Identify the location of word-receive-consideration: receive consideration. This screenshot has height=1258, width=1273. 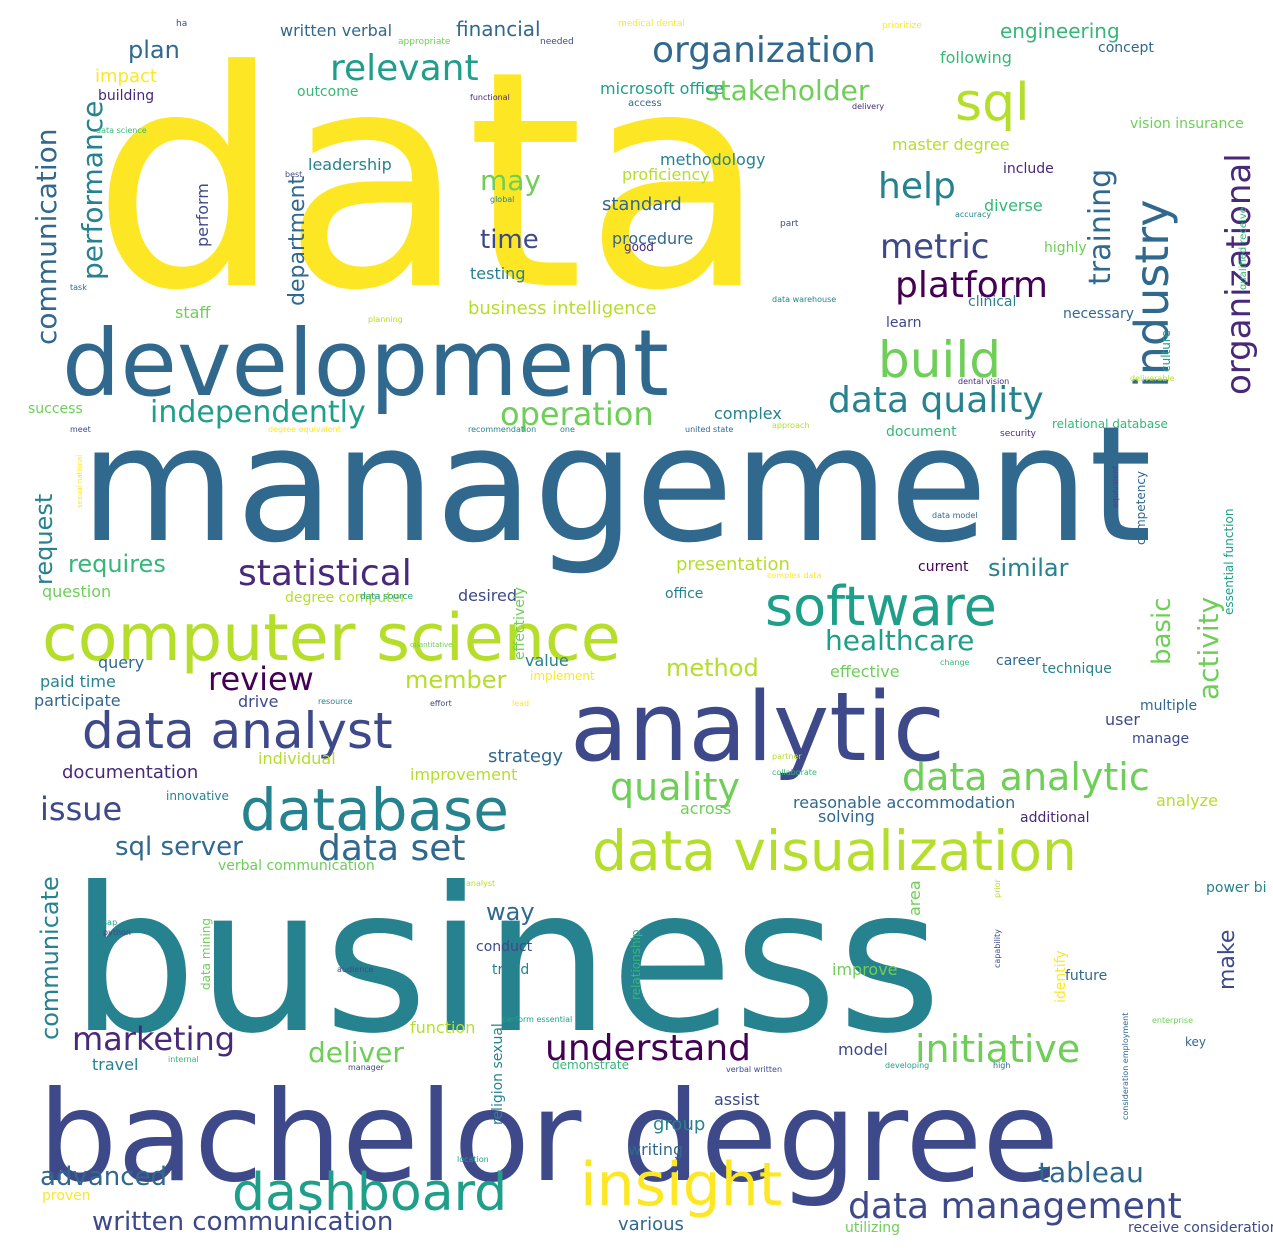
(1200, 1228).